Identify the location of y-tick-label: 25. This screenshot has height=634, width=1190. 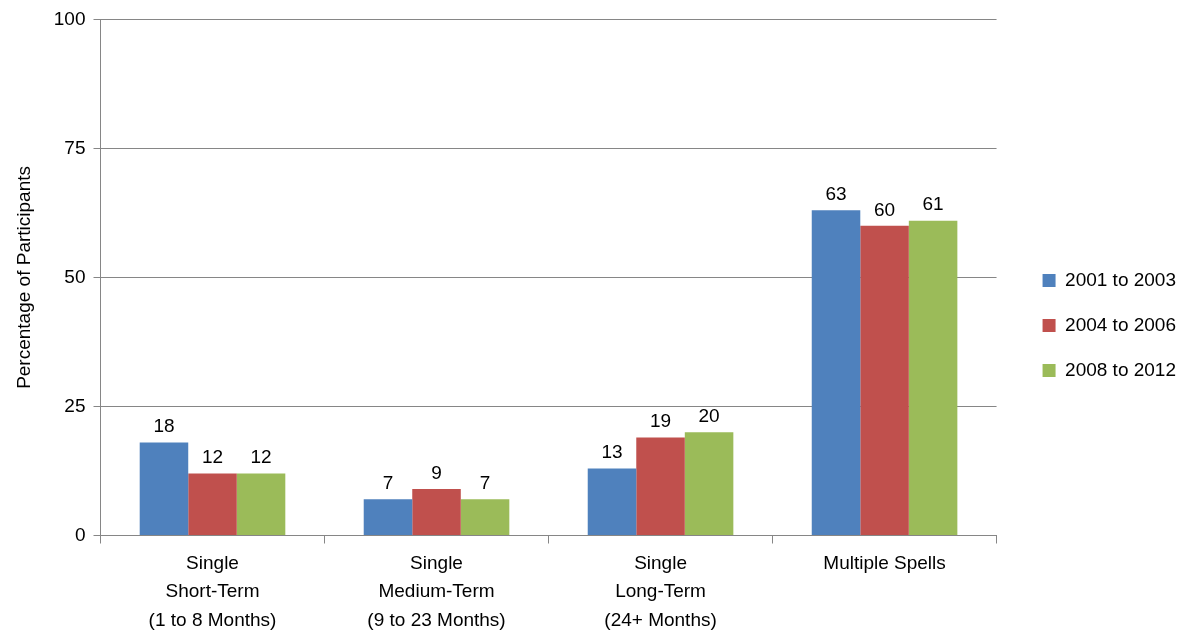
(75, 405).